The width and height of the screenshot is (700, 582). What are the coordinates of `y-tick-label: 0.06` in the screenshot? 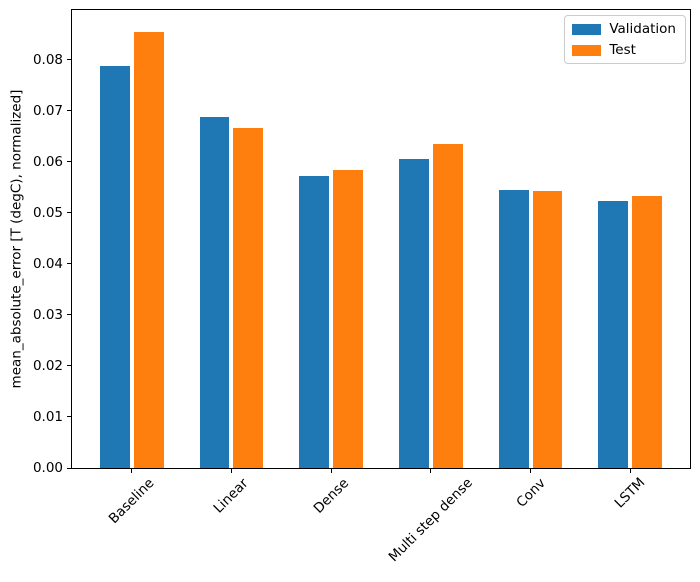 It's located at (47, 161).